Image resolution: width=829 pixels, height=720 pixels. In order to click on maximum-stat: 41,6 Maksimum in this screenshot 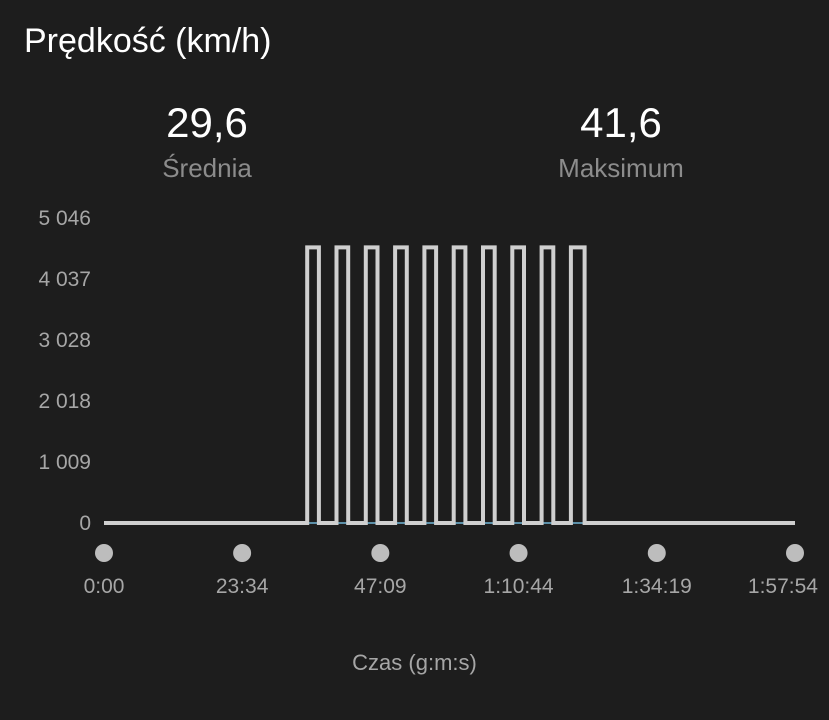, I will do `click(621, 142)`.